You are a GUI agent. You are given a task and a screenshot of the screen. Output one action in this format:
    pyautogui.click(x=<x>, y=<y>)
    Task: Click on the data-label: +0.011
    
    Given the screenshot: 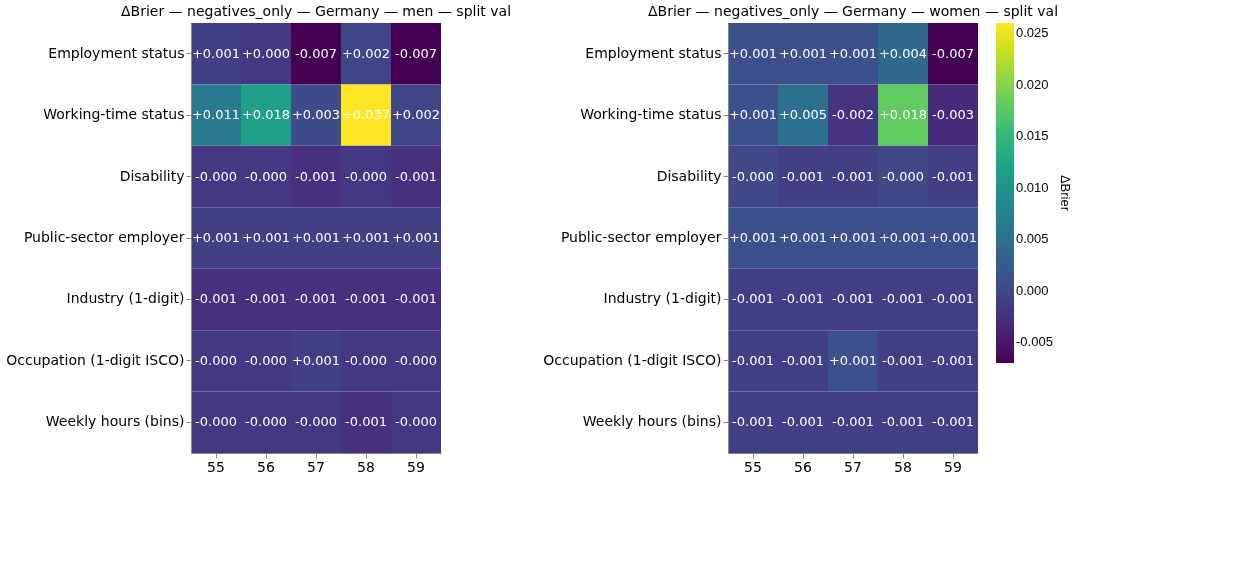 What is the action you would take?
    pyautogui.click(x=216, y=115)
    